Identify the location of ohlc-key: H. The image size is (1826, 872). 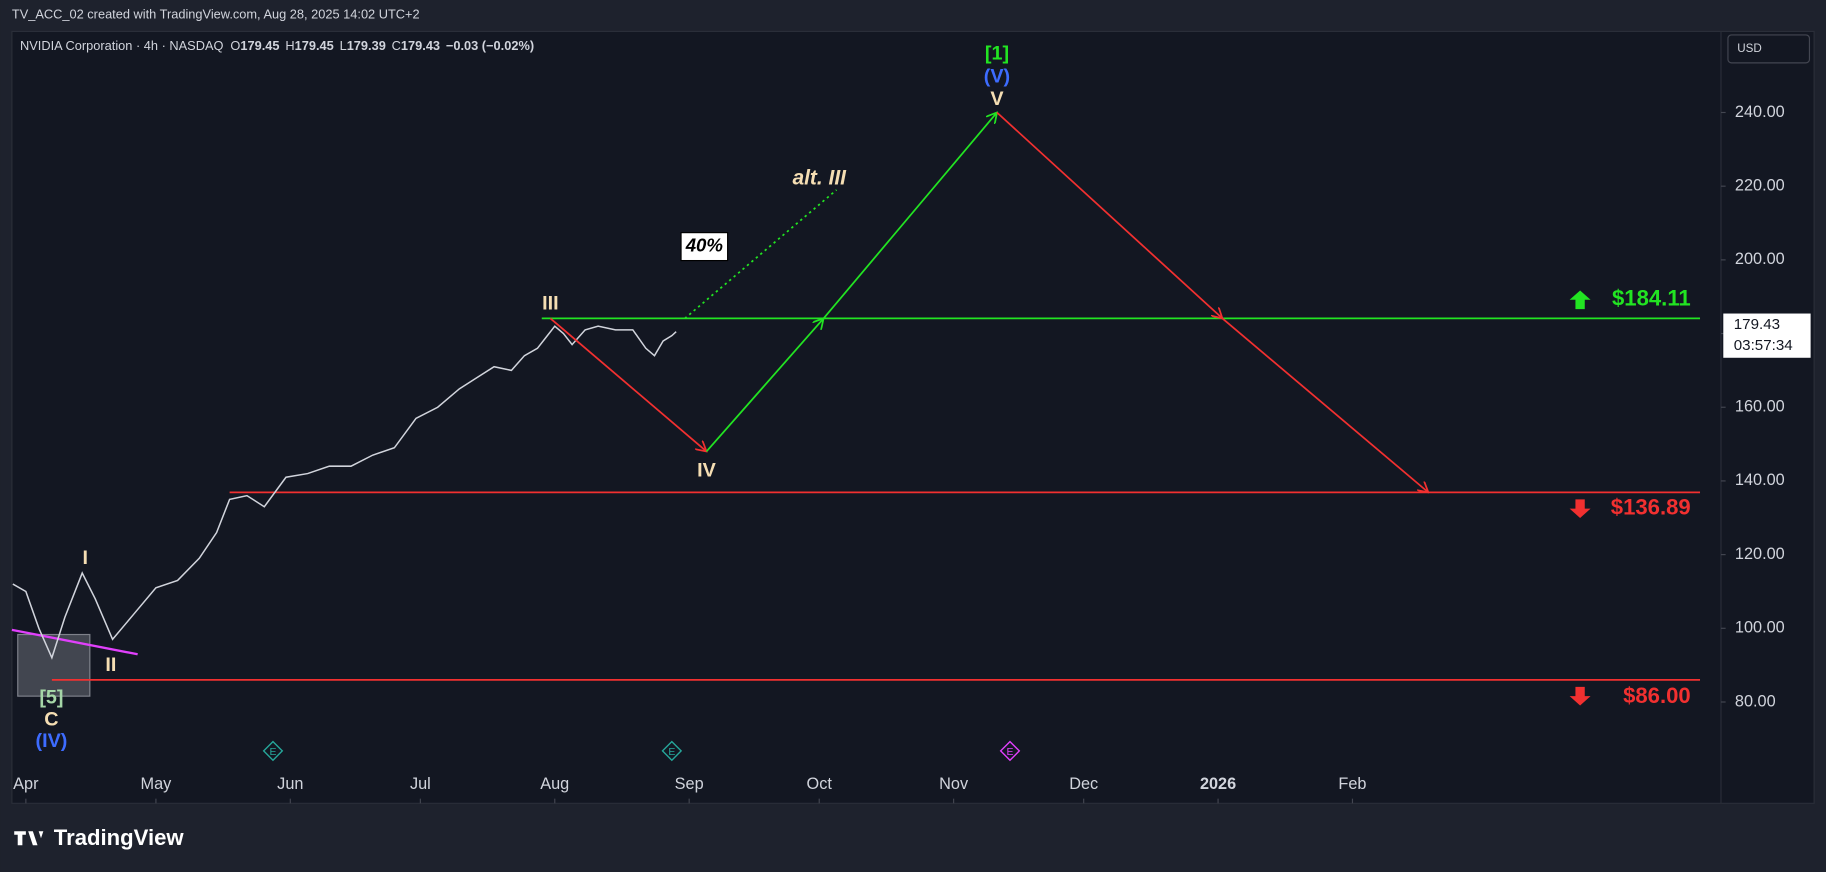
(289, 45).